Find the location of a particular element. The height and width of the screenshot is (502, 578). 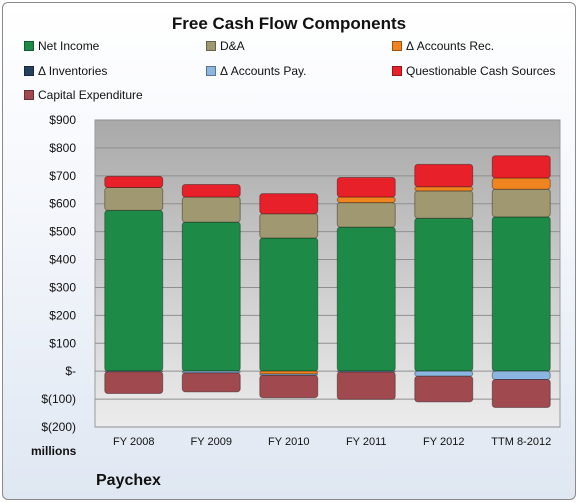

x-tick-label: FY 2012 is located at coordinates (443, 442).